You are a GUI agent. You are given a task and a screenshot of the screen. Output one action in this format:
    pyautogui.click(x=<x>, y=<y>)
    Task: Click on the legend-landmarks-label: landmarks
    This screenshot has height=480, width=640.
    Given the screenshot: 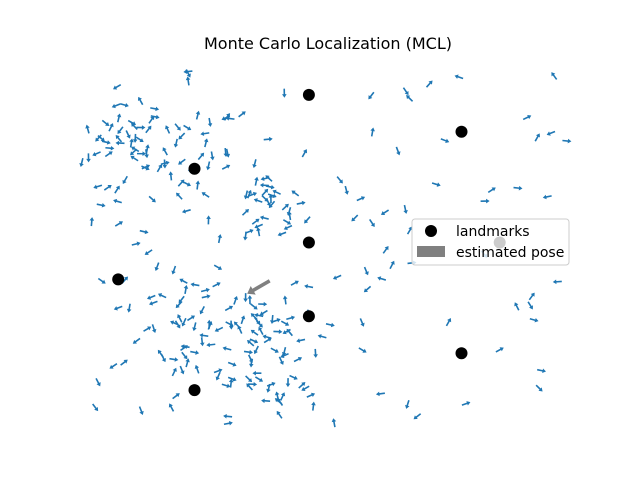 What is the action you would take?
    pyautogui.click(x=493, y=232)
    